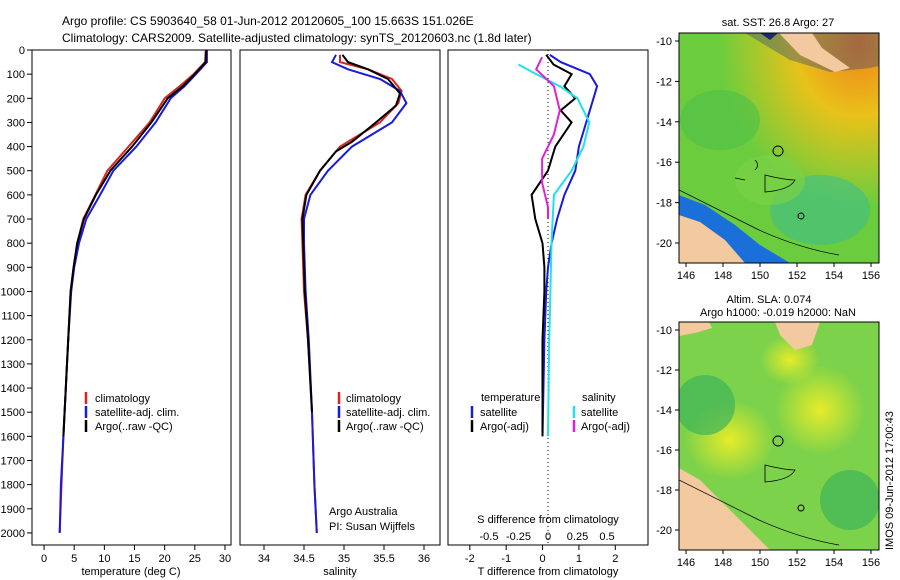 The width and height of the screenshot is (900, 580). I want to click on lon-tick-label: 148, so click(723, 563).